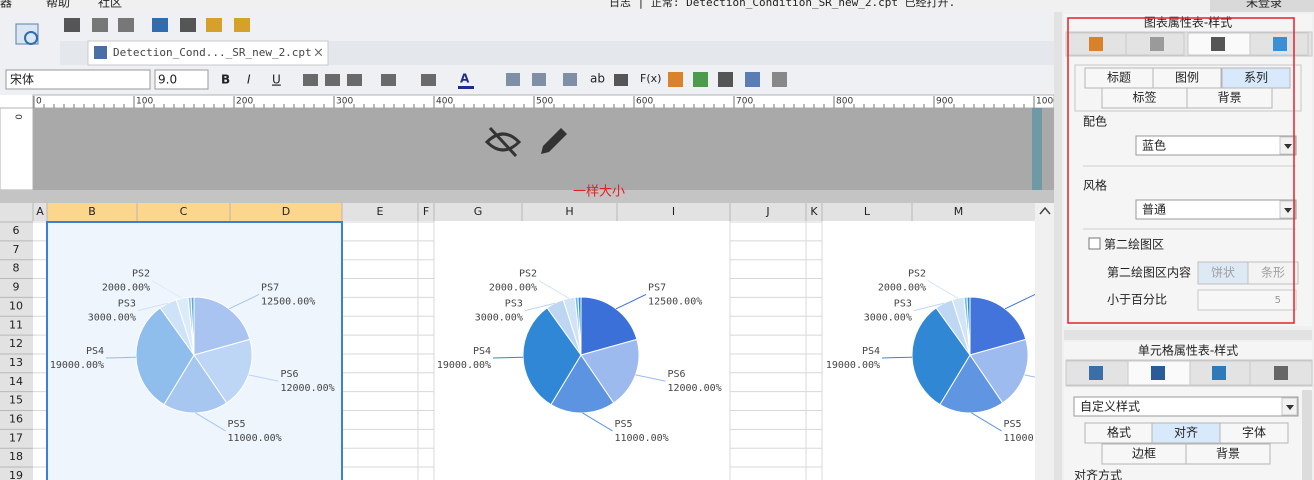  What do you see at coordinates (16, 400) in the screenshot?
I see `row-label: 15` at bounding box center [16, 400].